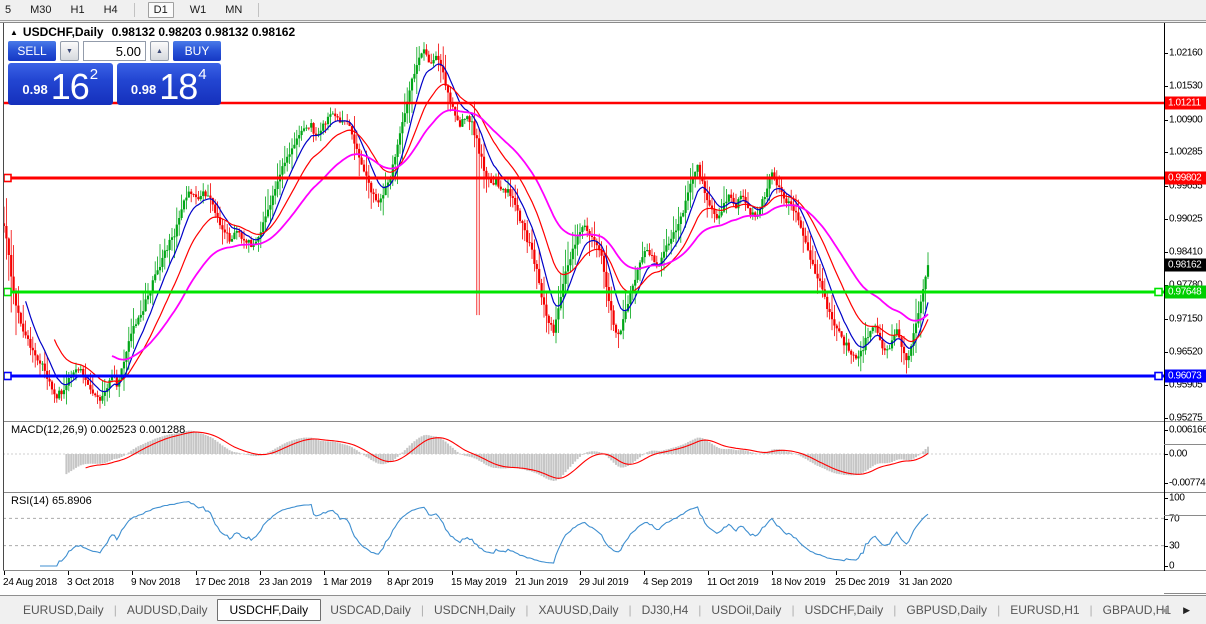 Image resolution: width=1206 pixels, height=624 pixels. I want to click on volume-increase-button: ▲, so click(159, 51).